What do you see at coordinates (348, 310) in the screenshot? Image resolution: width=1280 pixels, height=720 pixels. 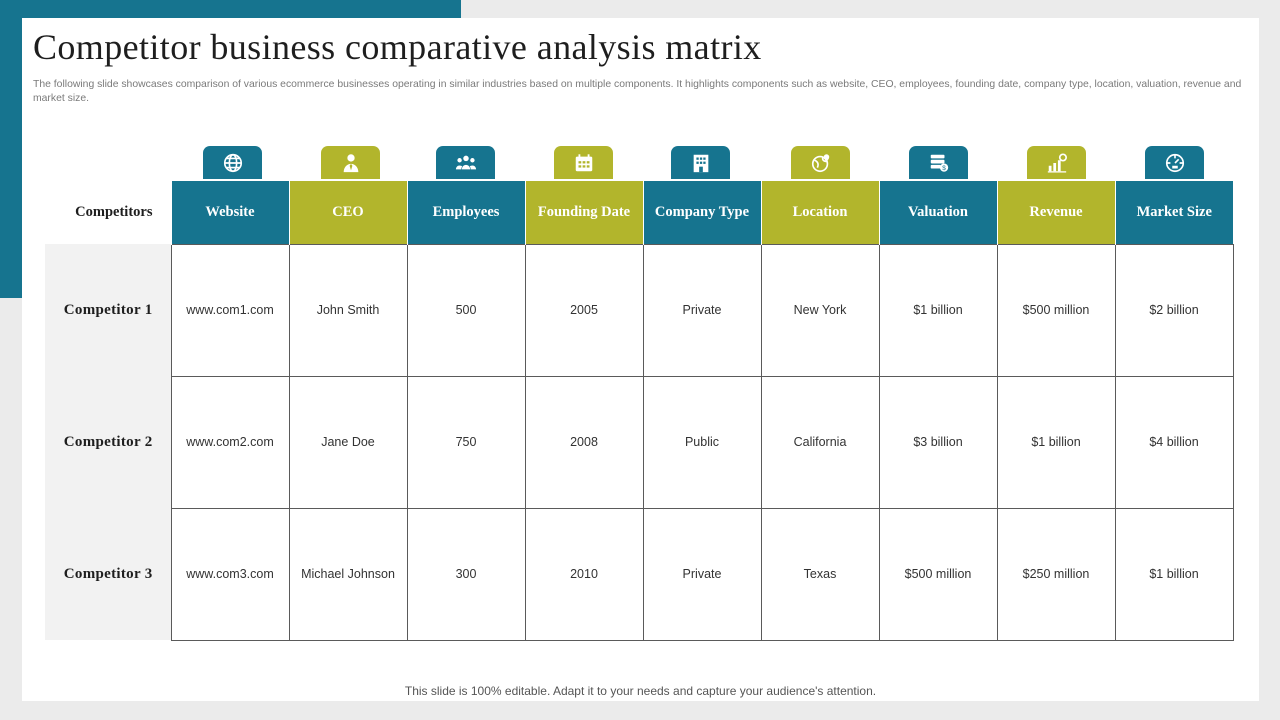 I see `table-cell: John Smith` at bounding box center [348, 310].